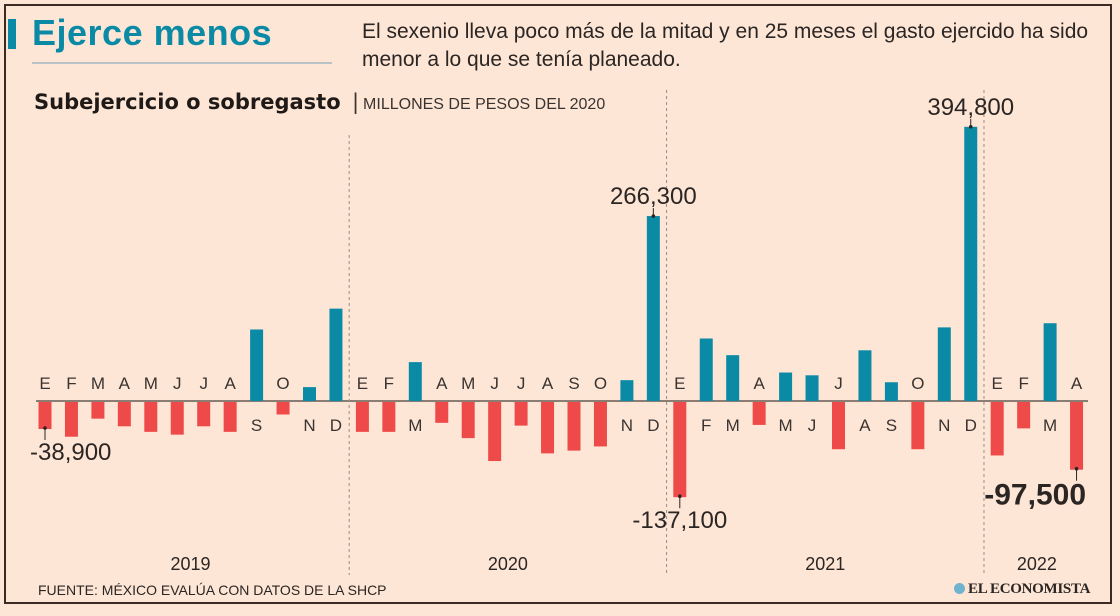  Describe the element at coordinates (70, 452) in the screenshot. I see `value-annotation: -38,900` at that location.